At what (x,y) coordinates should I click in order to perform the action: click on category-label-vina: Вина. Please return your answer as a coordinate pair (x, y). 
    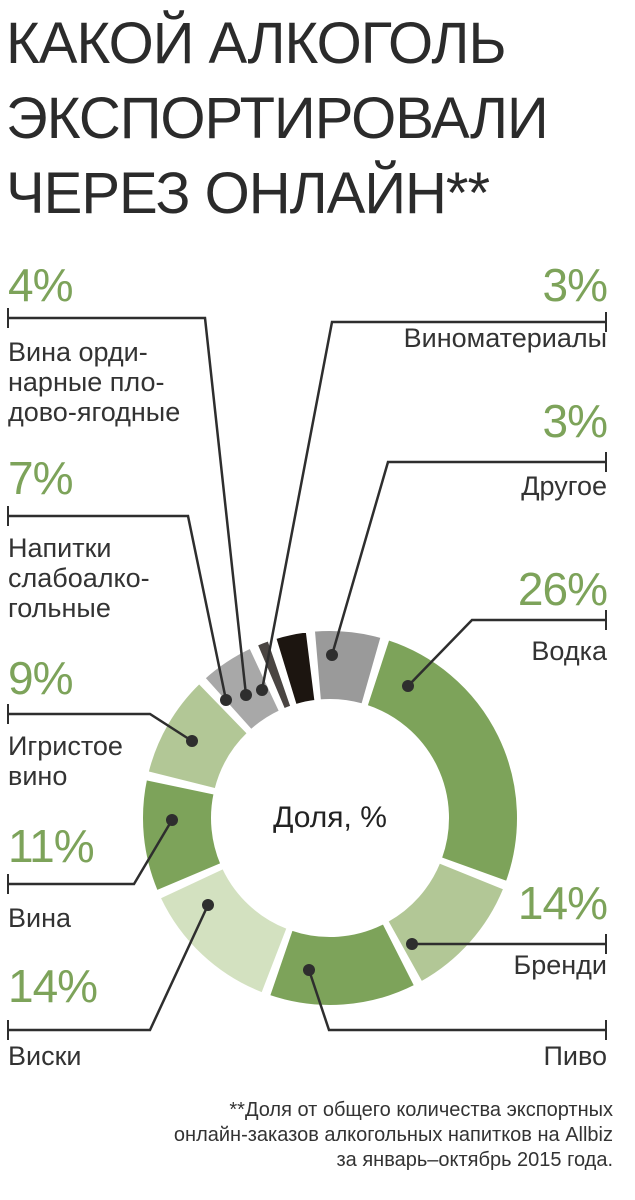
    Looking at the image, I should click on (40, 918).